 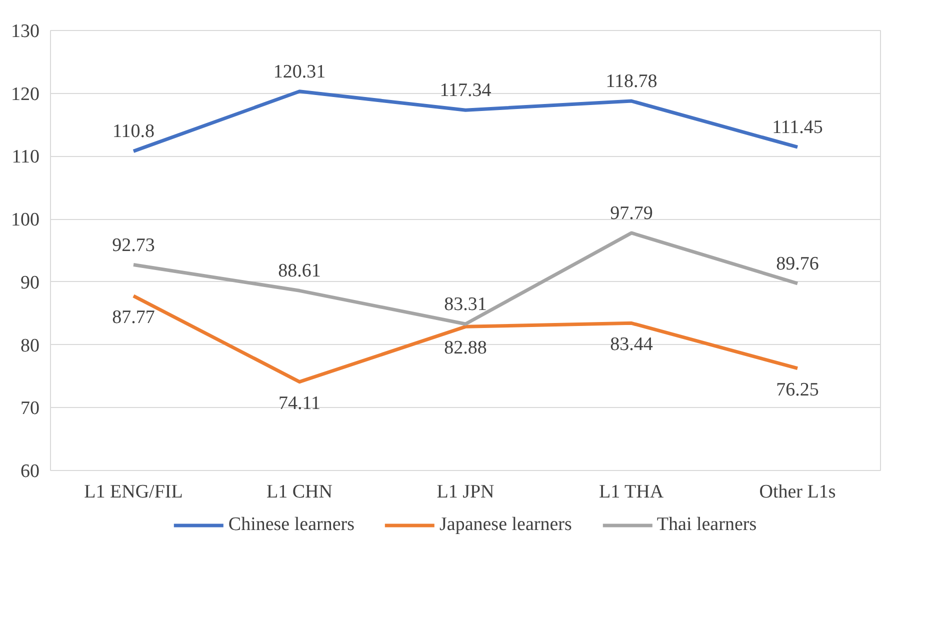 What do you see at coordinates (133, 317) in the screenshot?
I see `data-label: 87.77` at bounding box center [133, 317].